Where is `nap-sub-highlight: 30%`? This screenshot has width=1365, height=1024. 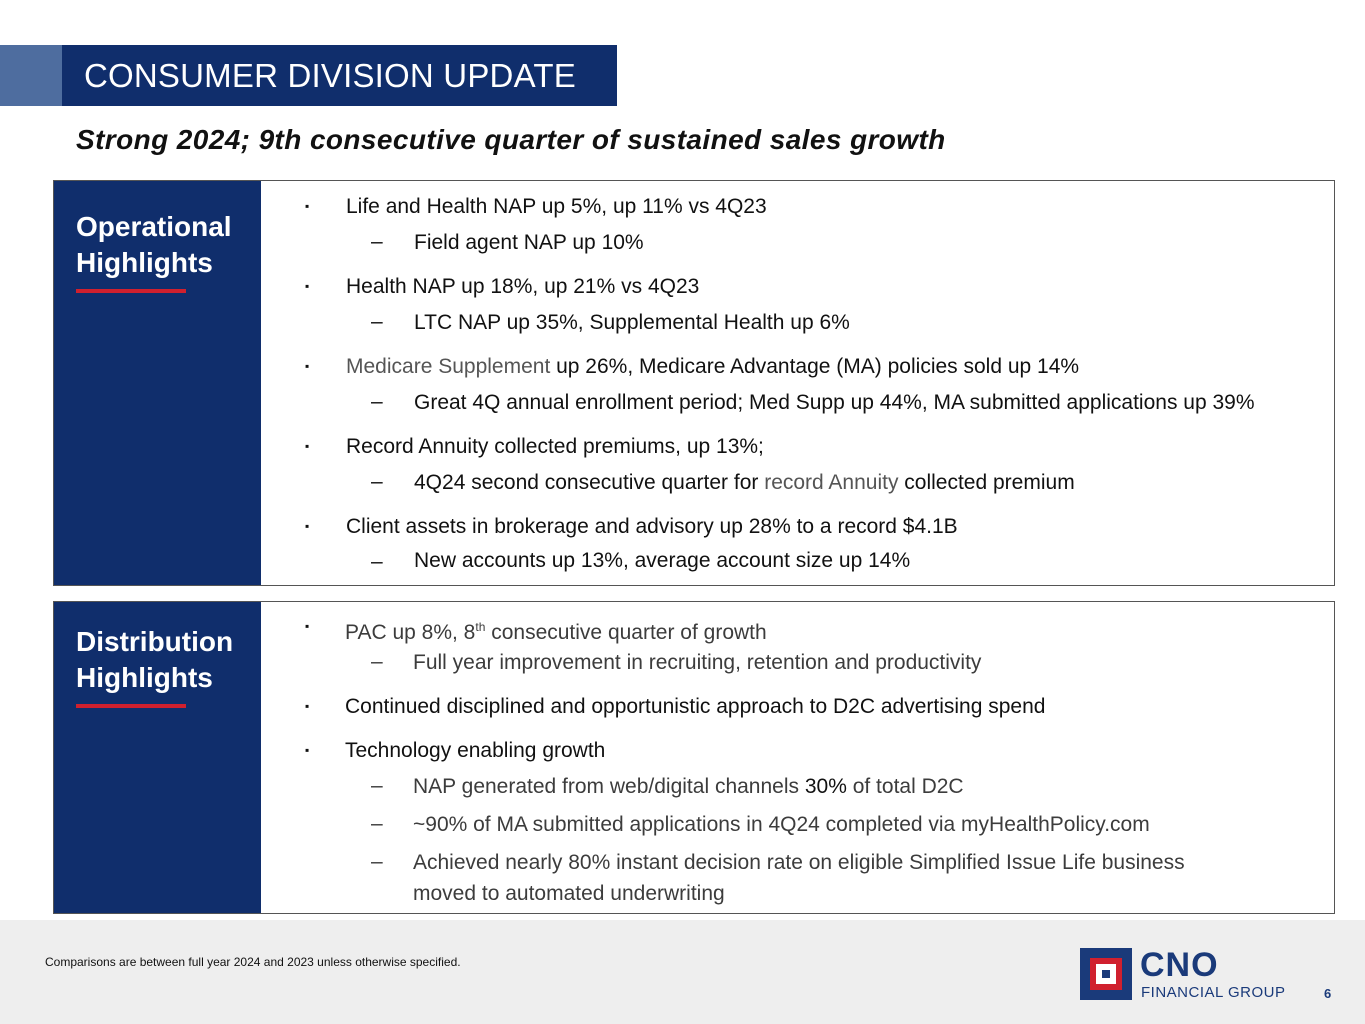 nap-sub-highlight: 30% is located at coordinates (825, 786).